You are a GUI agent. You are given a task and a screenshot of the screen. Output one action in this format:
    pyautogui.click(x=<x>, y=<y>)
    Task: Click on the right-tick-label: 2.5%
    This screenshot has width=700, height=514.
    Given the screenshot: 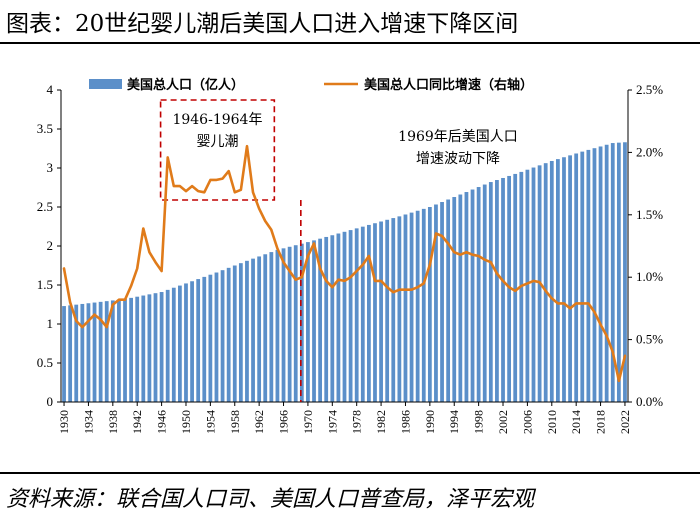 What is the action you would take?
    pyautogui.click(x=649, y=89)
    